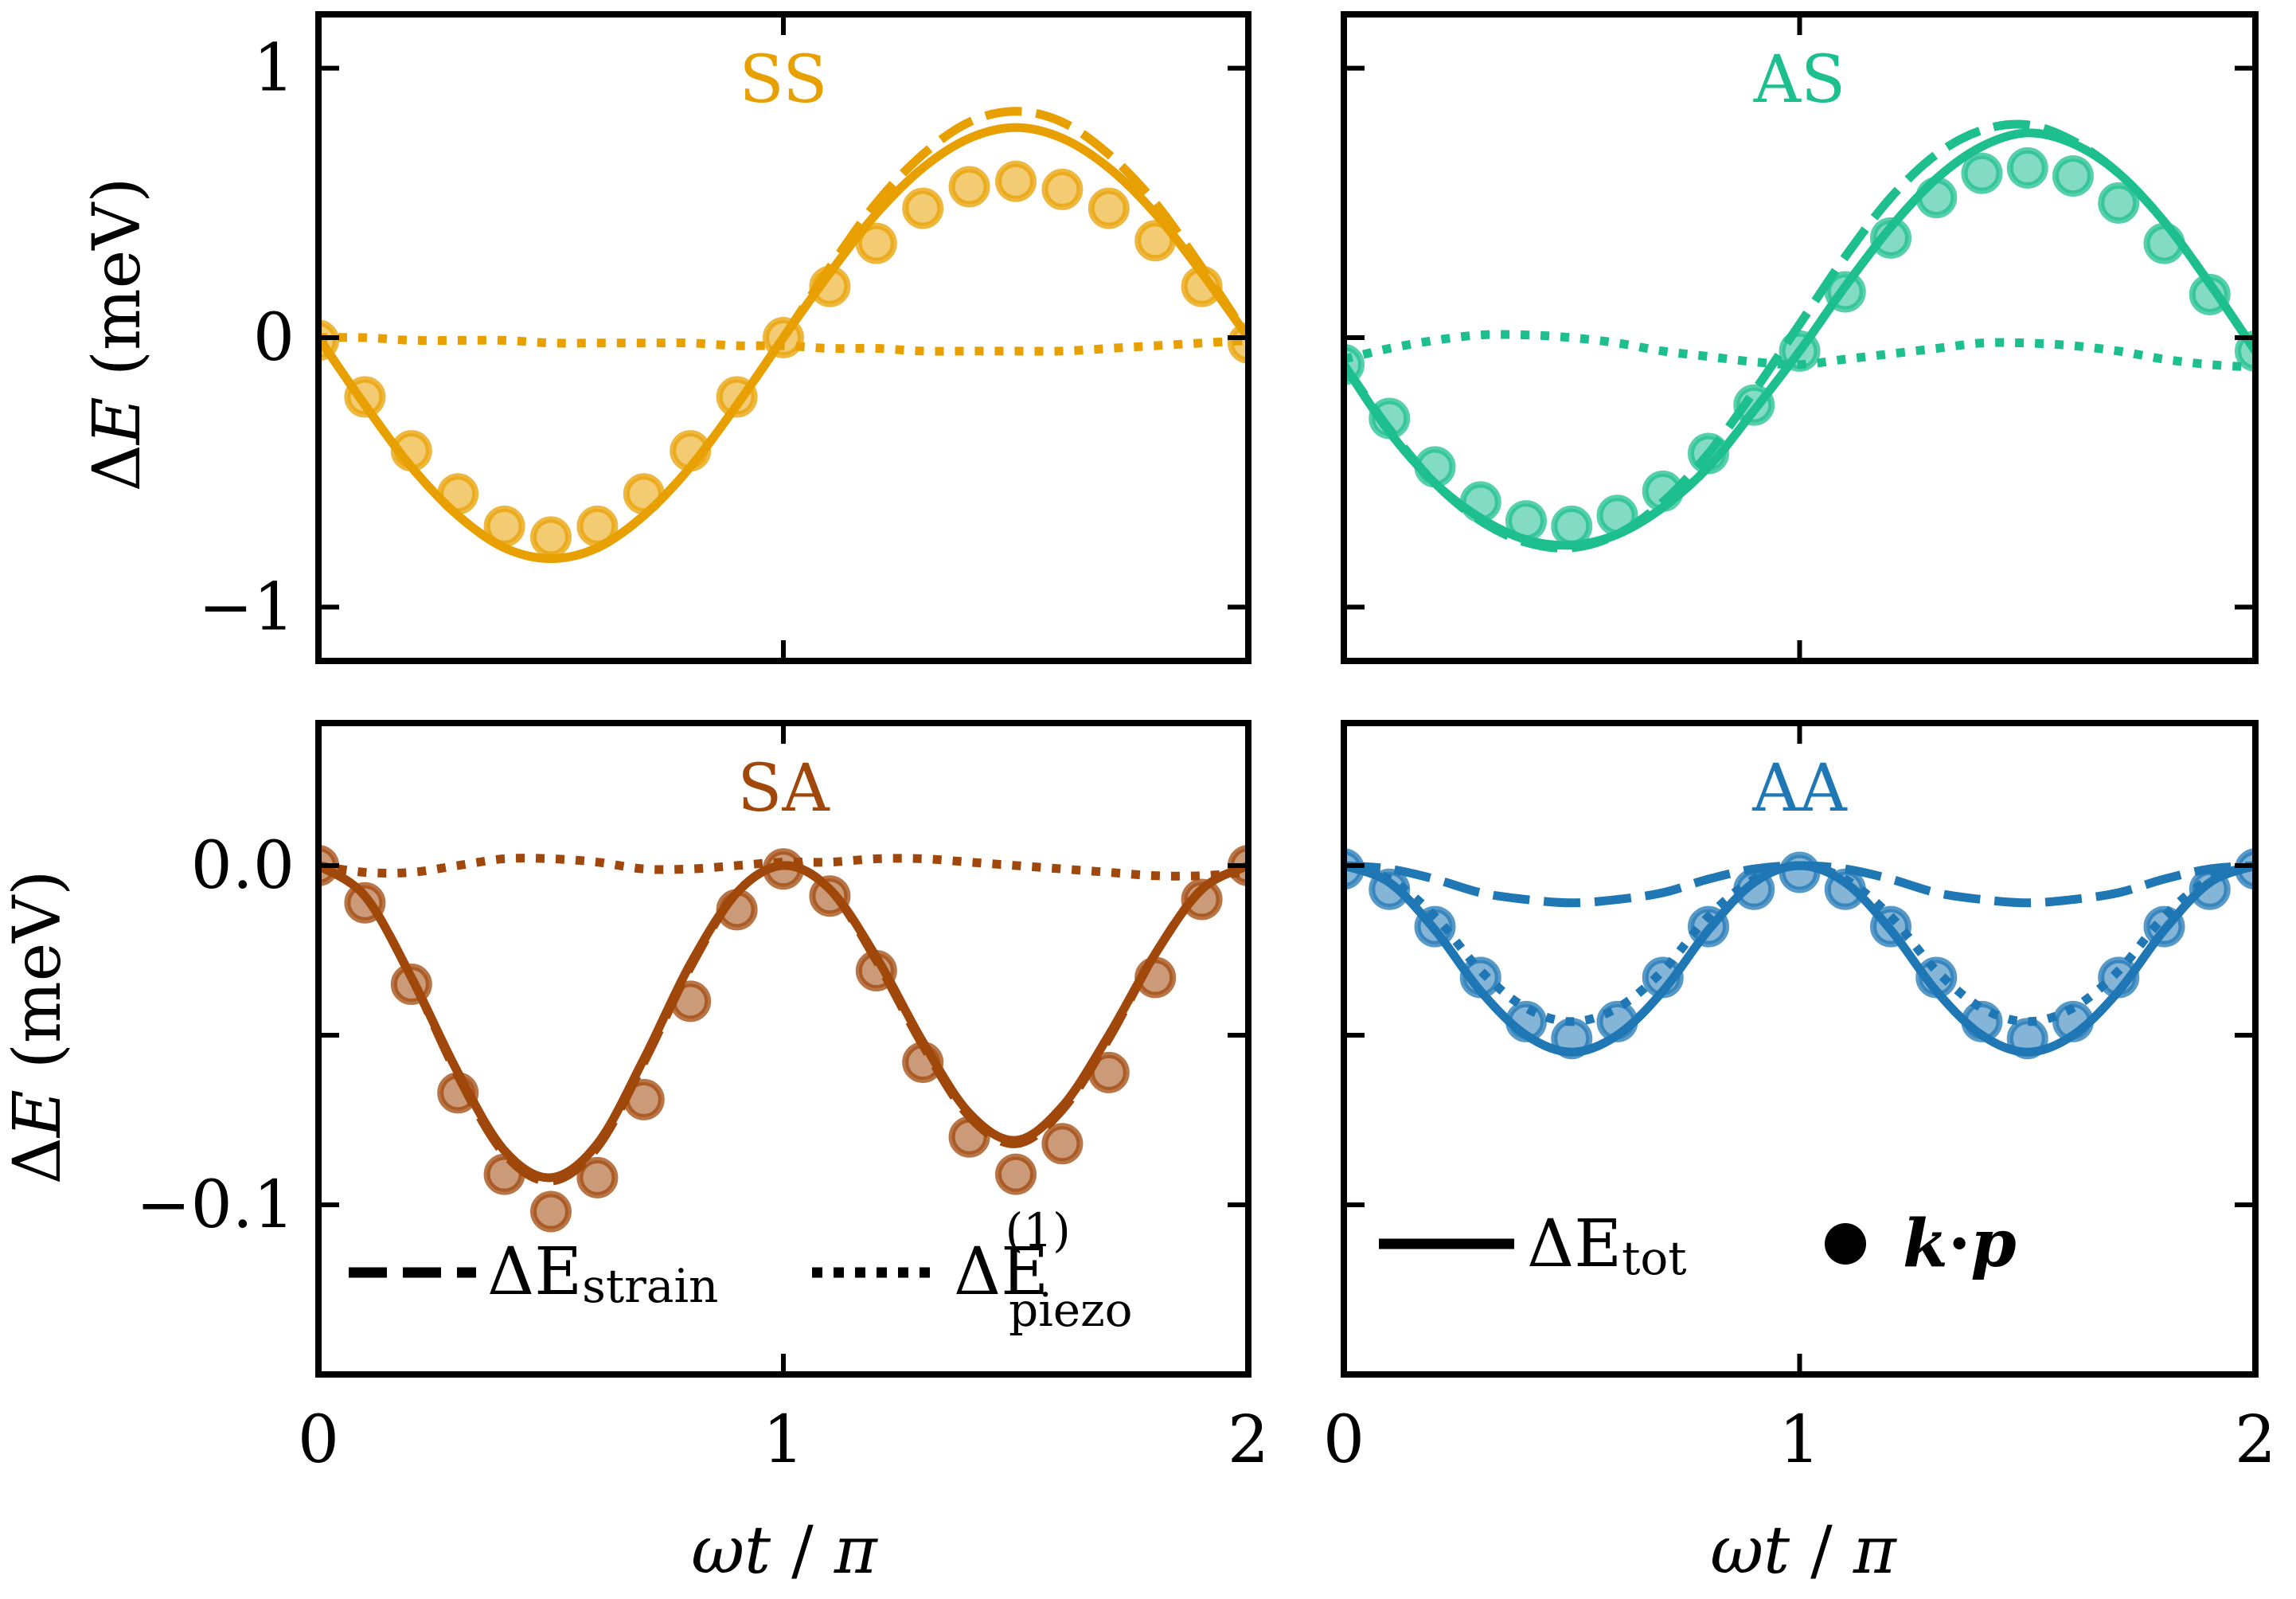 The image size is (2296, 1599). What do you see at coordinates (215, 1205) in the screenshot?
I see `y-tick-label: −0.1` at bounding box center [215, 1205].